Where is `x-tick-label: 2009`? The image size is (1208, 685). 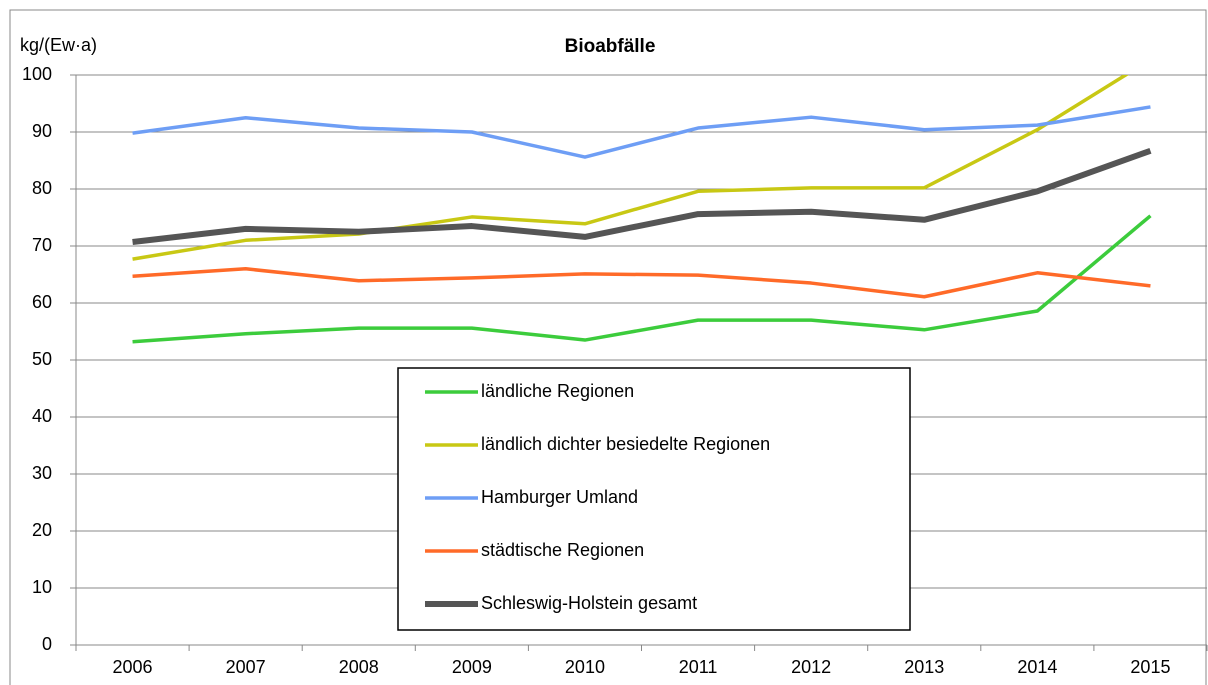
x-tick-label: 2009 is located at coordinates (472, 667).